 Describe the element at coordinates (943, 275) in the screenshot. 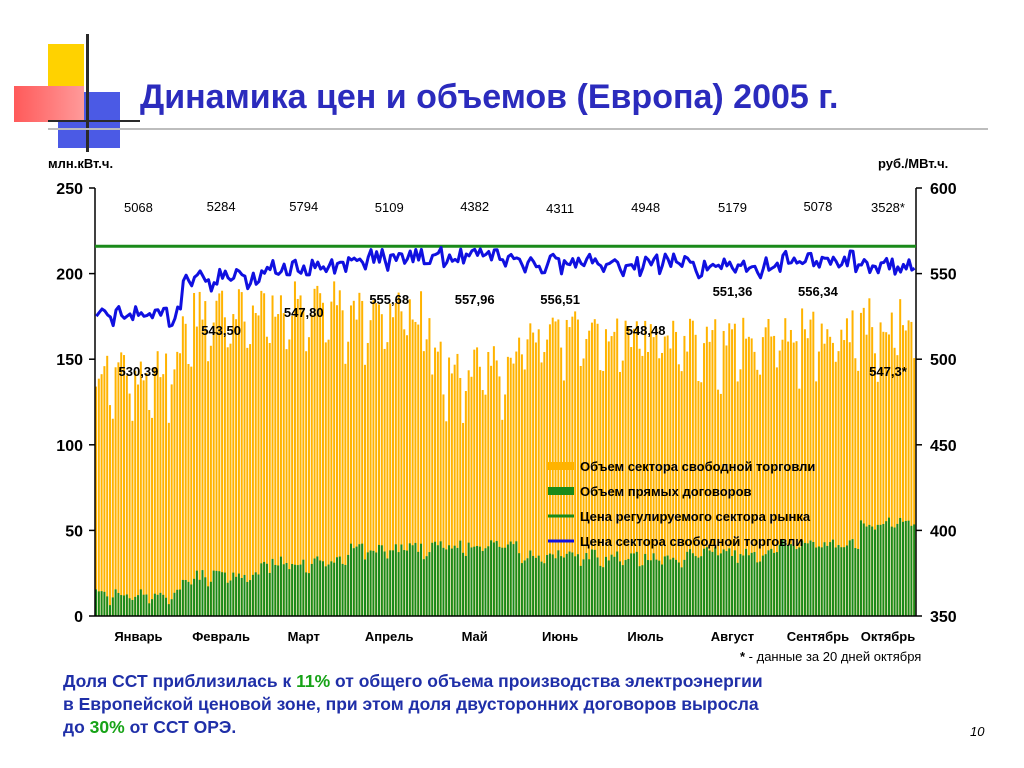

I see `right-tick-label: 550` at that location.